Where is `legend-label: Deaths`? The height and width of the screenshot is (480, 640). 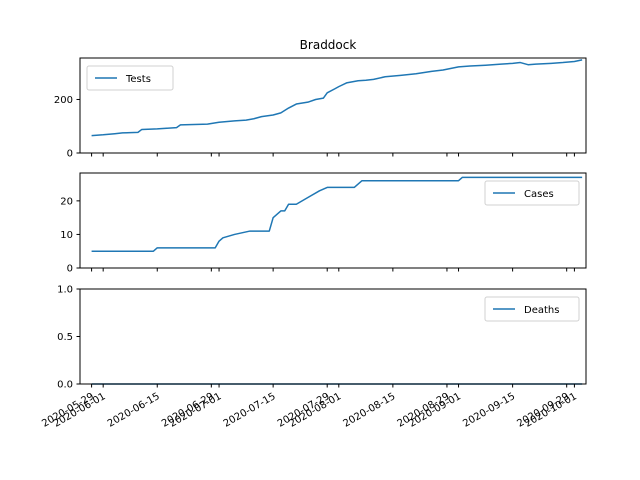 legend-label: Deaths is located at coordinates (541, 310).